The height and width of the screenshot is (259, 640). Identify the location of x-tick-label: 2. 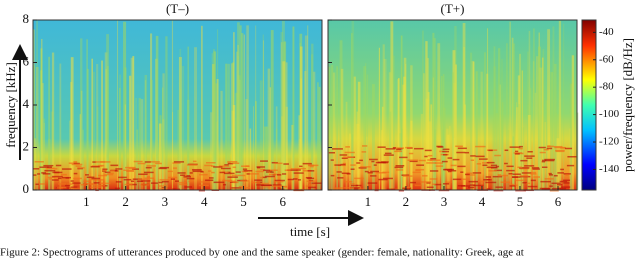
(406, 201).